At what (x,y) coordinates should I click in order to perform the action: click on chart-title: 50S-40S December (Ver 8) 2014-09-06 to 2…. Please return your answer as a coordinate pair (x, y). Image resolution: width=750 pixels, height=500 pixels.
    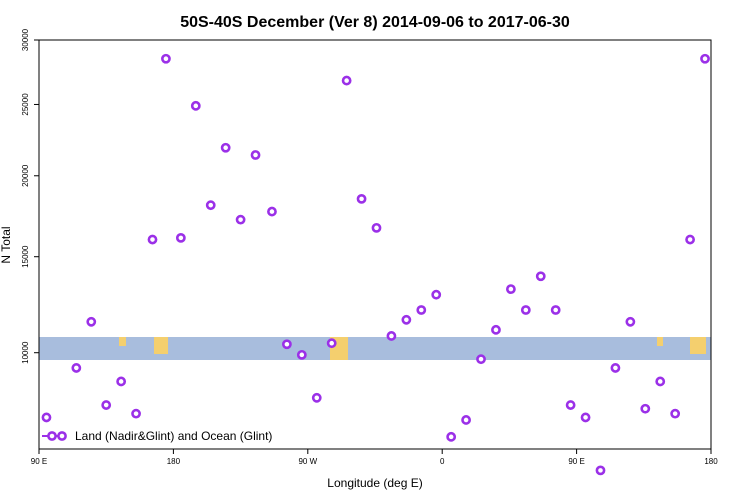
    Looking at the image, I should click on (375, 22).